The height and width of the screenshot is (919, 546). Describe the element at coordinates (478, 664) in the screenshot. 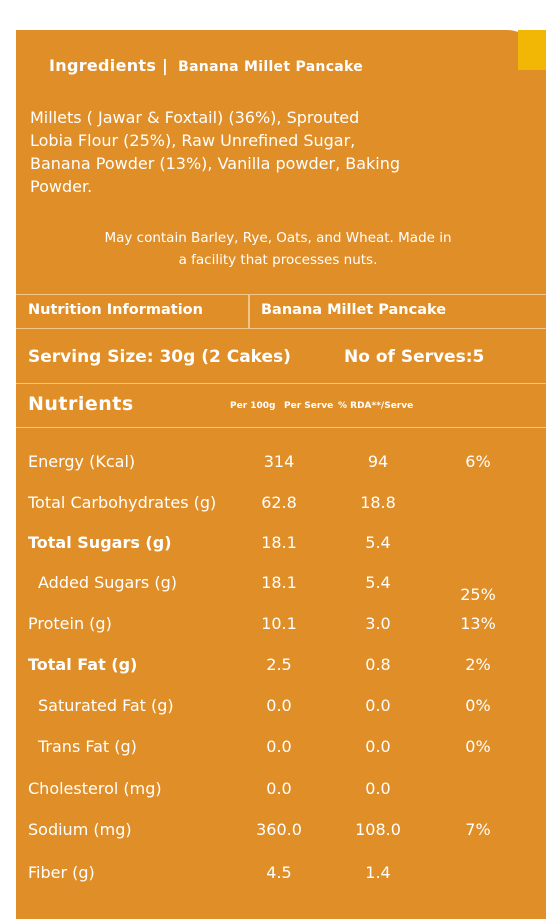

I see `rda-value: 2%` at that location.